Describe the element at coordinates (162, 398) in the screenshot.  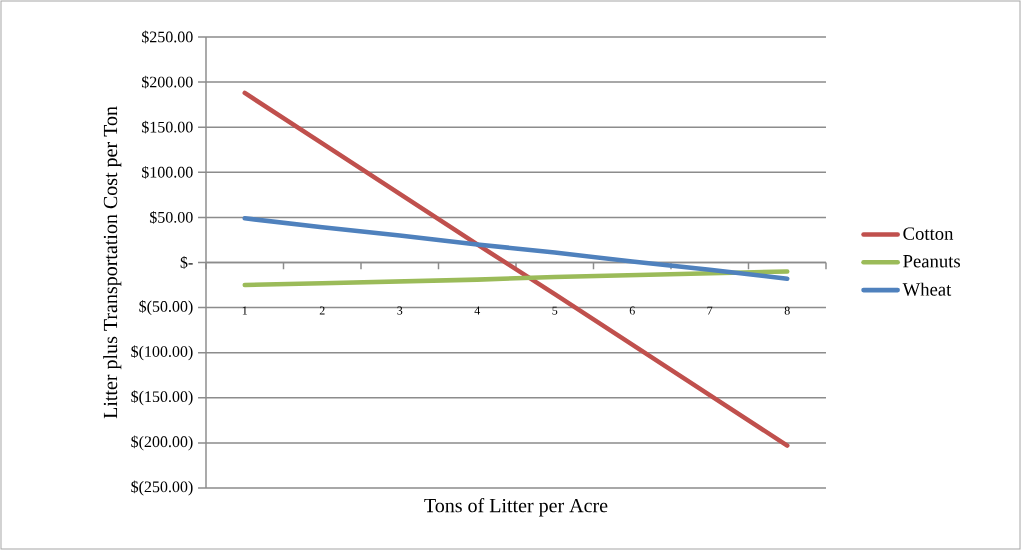
I see `y-tick-label: $(150.00)` at that location.